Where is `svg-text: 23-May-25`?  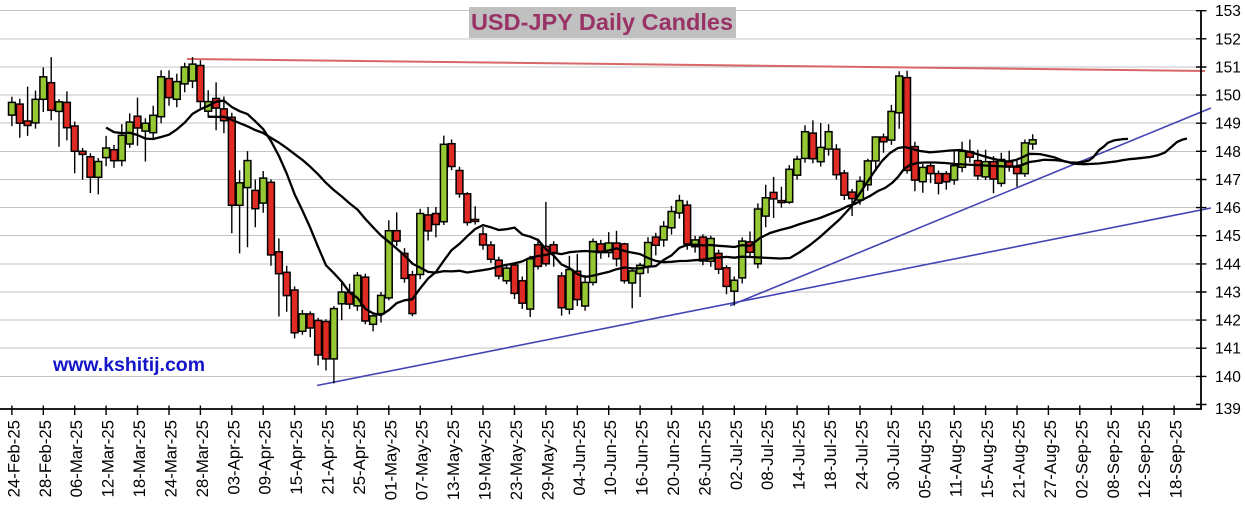 svg-text: 23-May-25 is located at coordinates (516, 460).